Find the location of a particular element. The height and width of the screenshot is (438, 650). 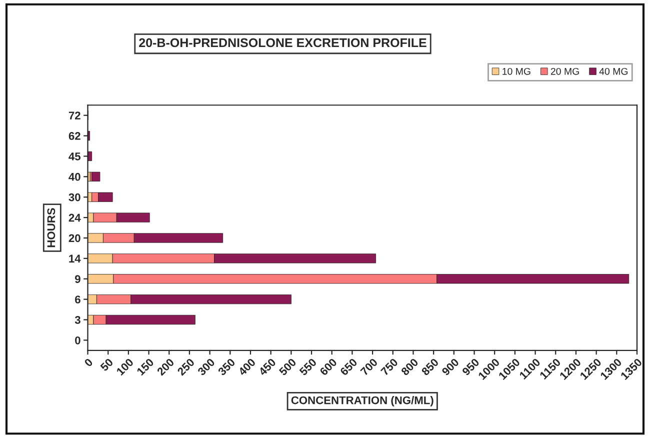

x-tick-label: 200 is located at coordinates (165, 367).